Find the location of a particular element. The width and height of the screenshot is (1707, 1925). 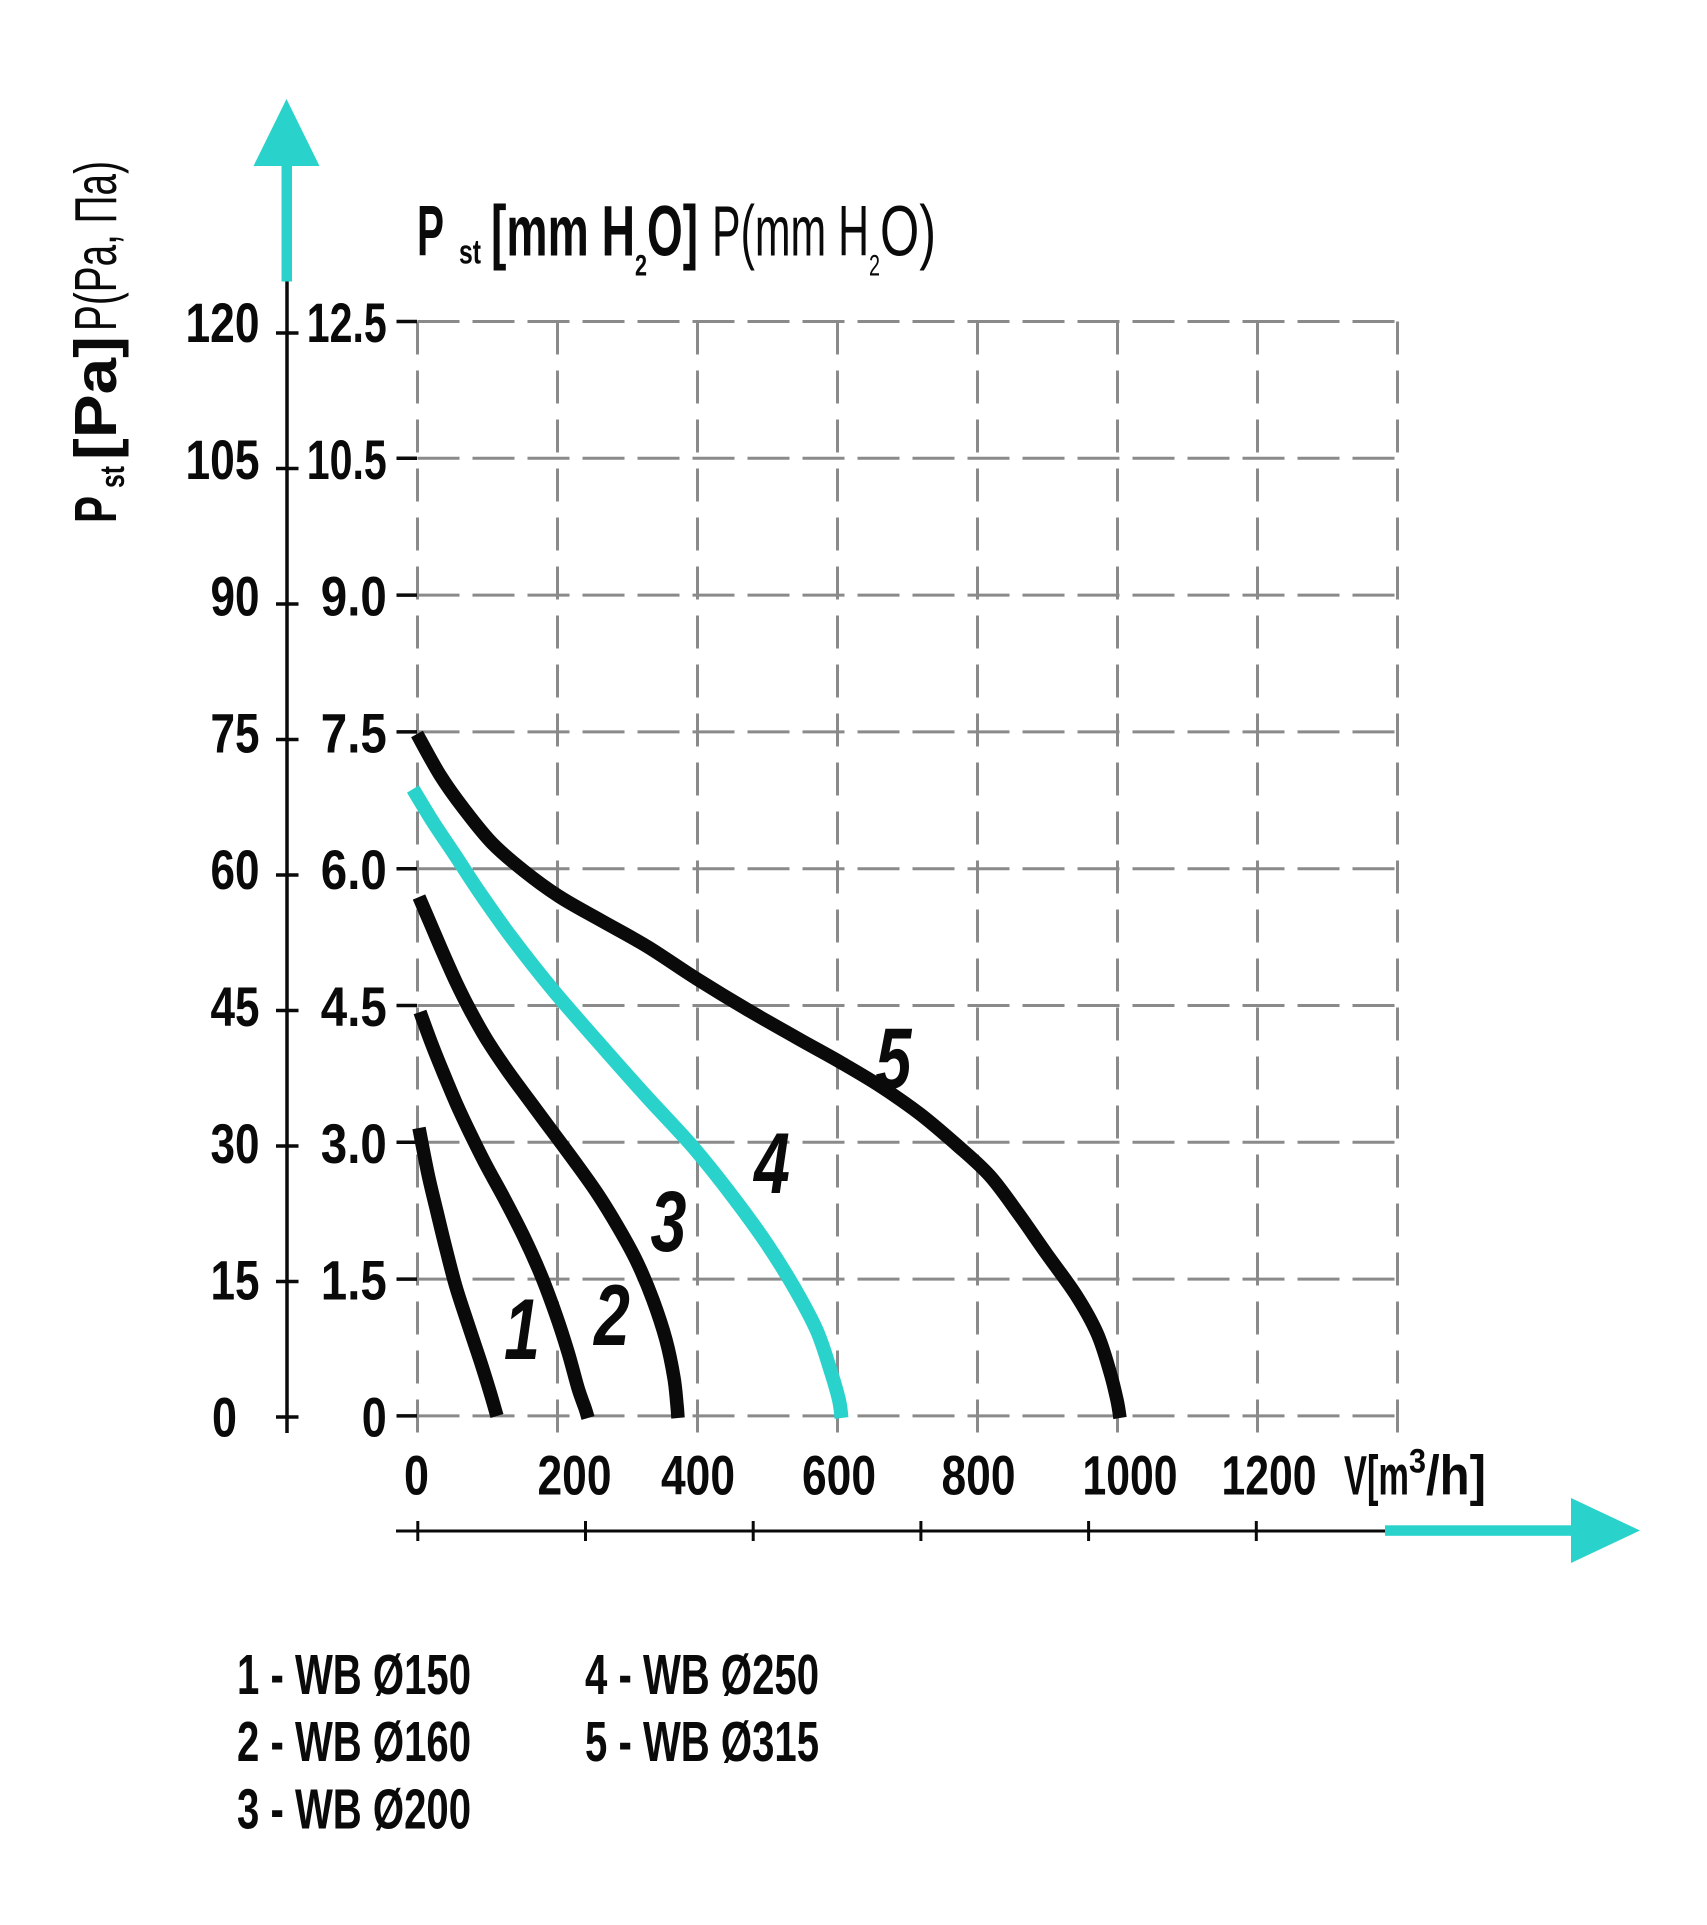

svg-text: 1200 is located at coordinates (1269, 1475).